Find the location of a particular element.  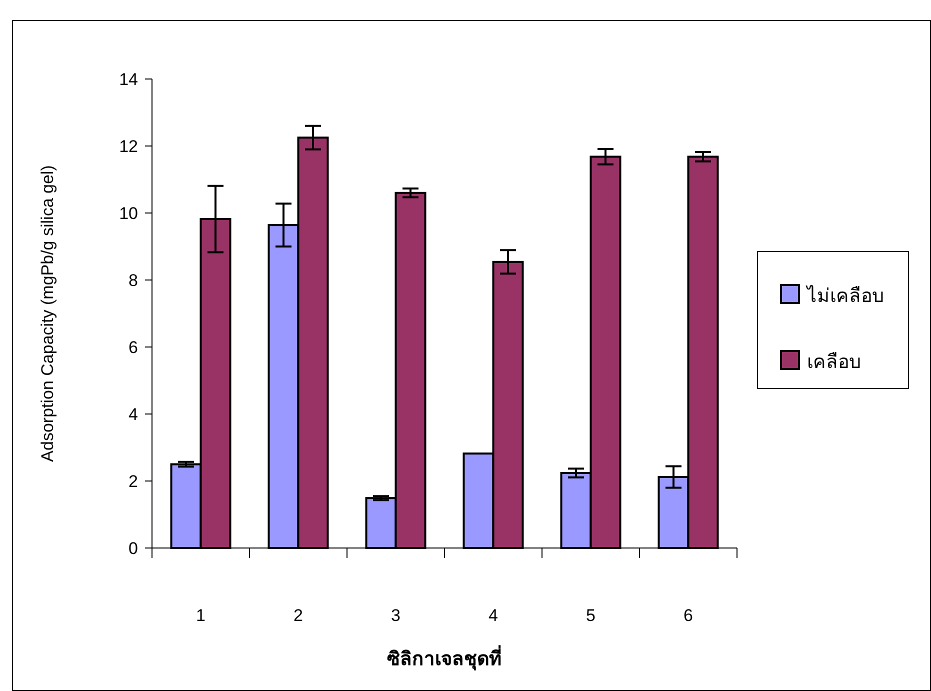

x-tick-label: 4 is located at coordinates (493, 615).